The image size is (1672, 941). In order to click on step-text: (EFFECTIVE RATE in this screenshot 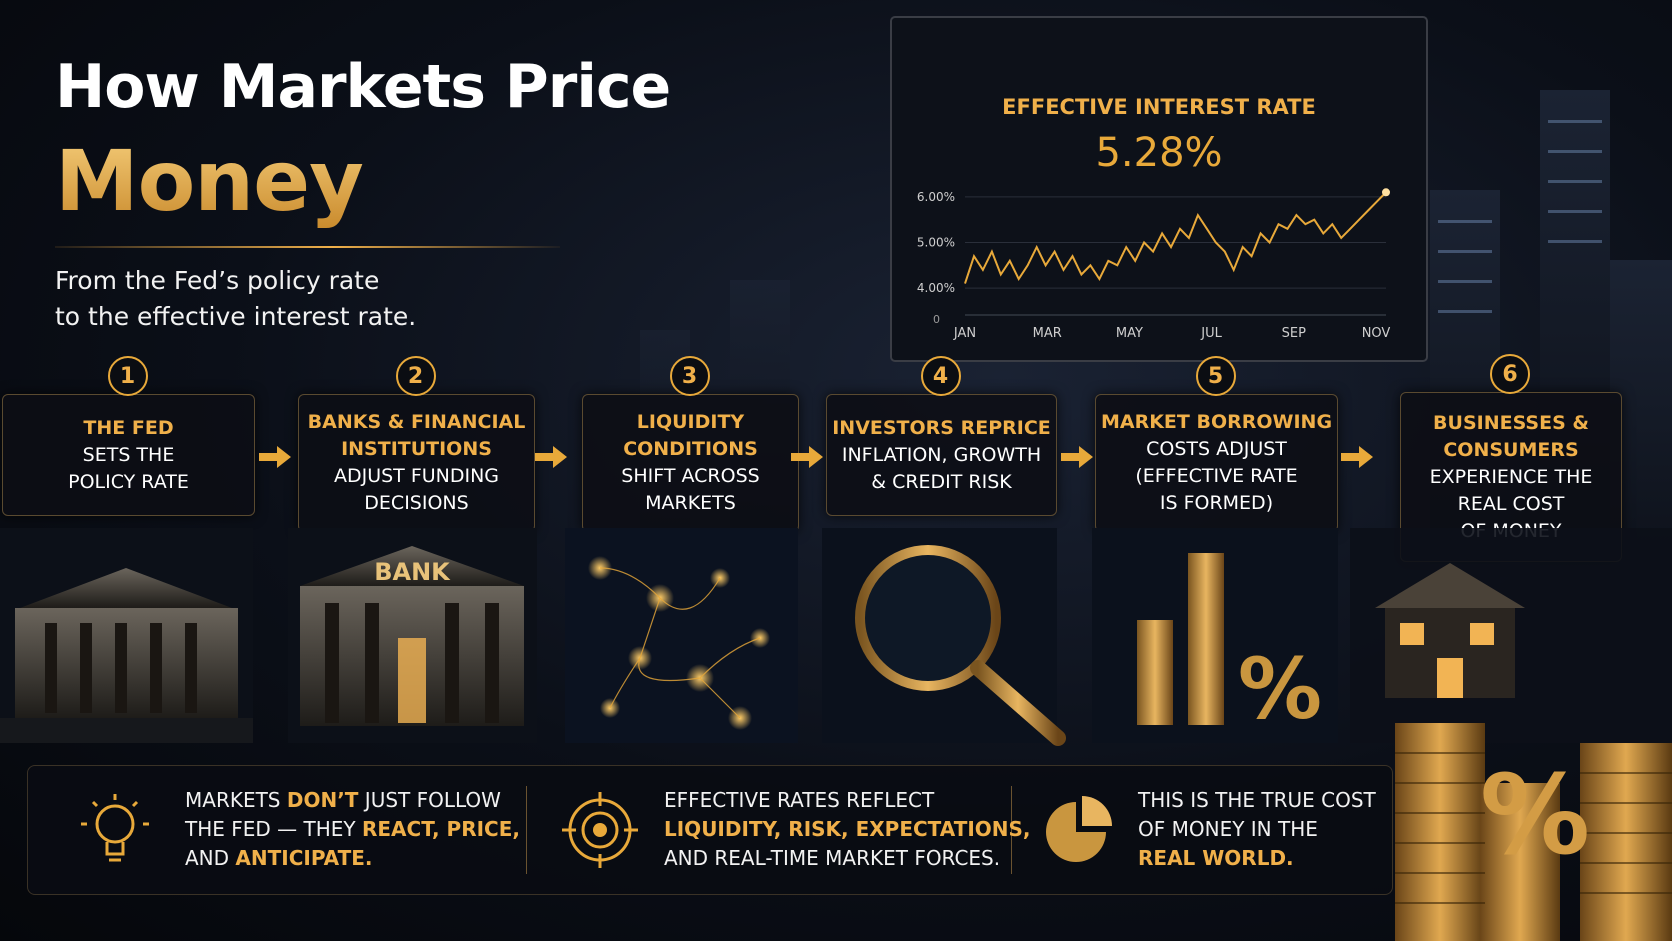, I will do `click(1216, 476)`.